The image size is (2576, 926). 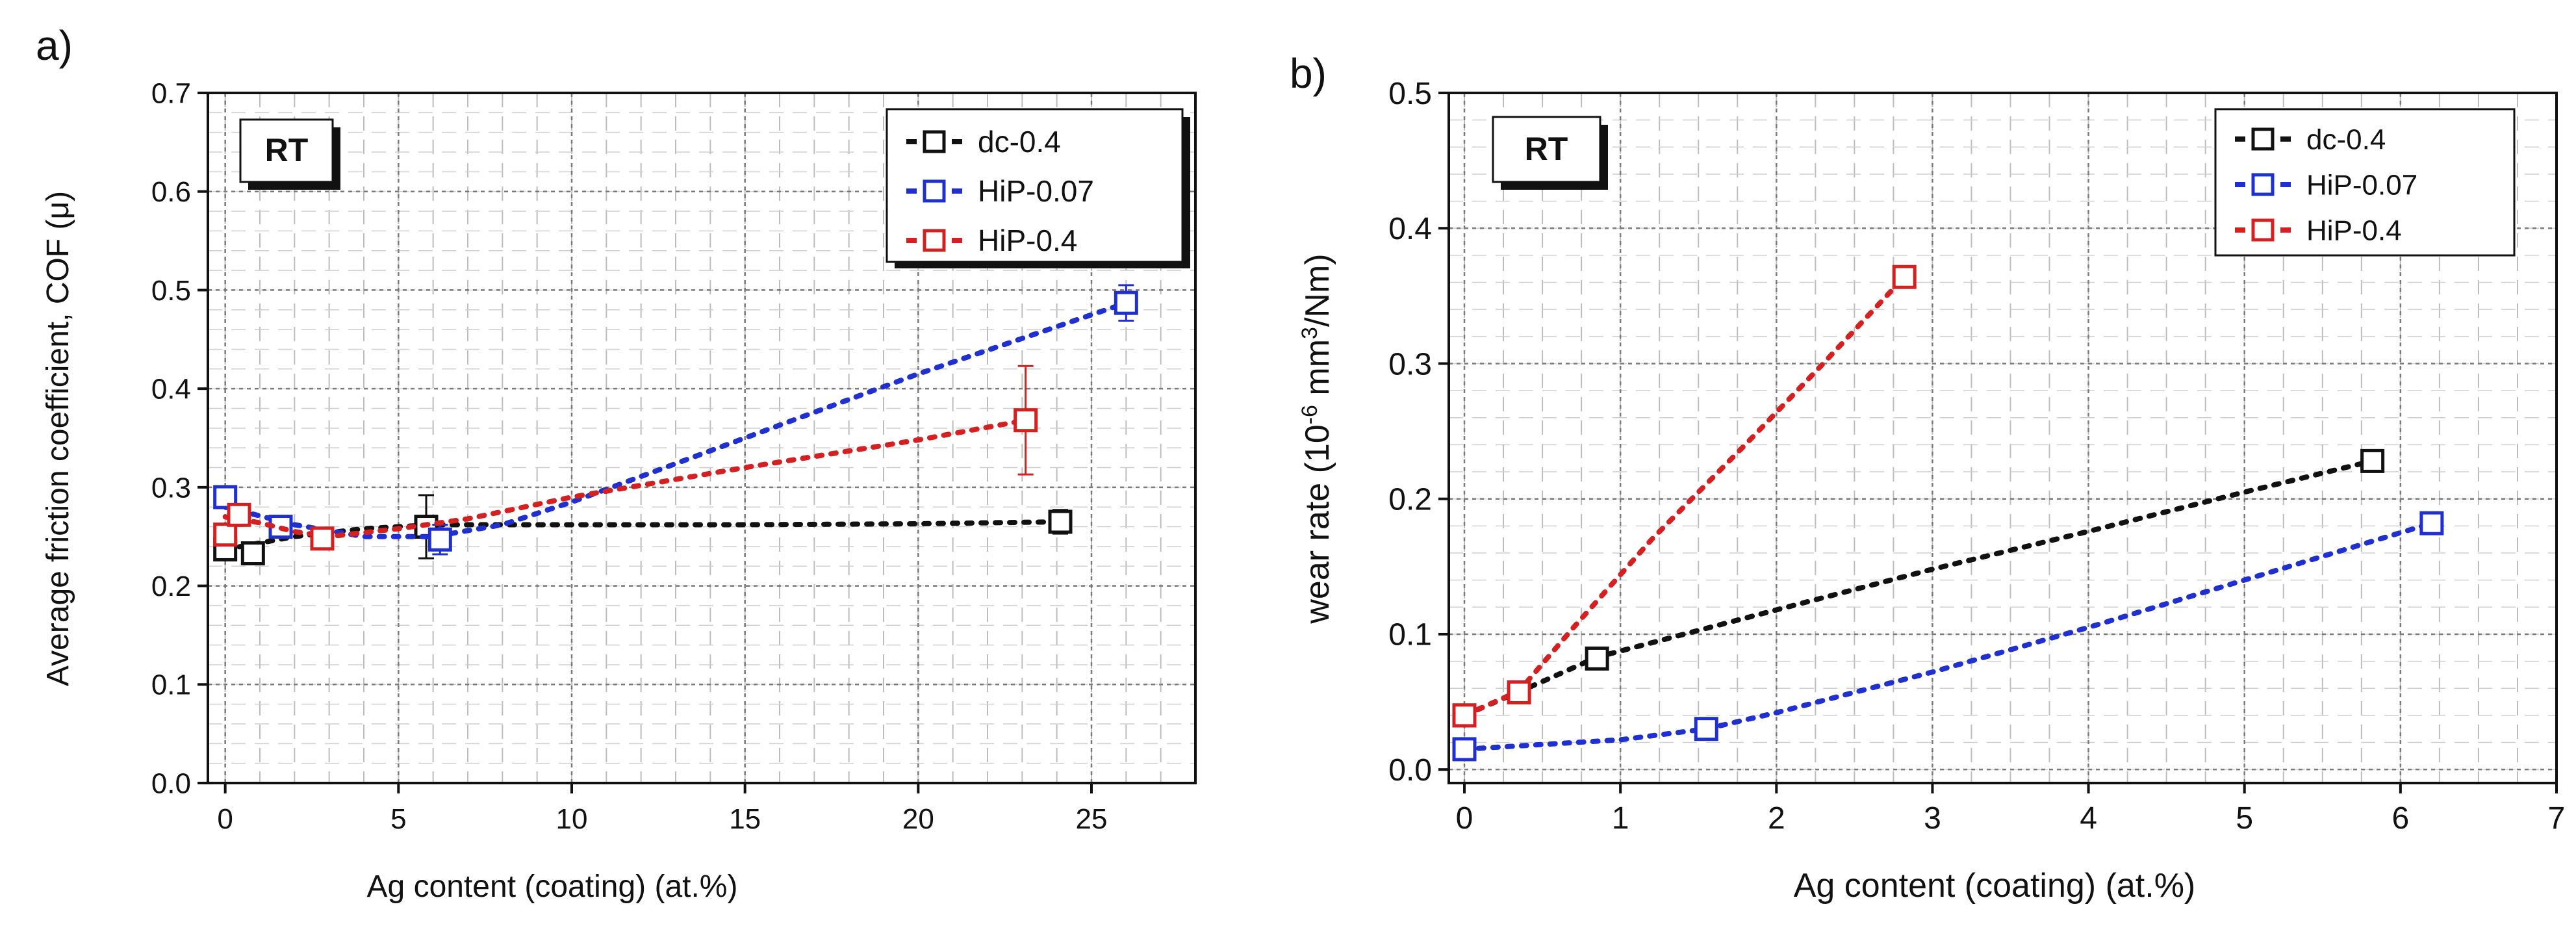 What do you see at coordinates (745, 819) in the screenshot?
I see `x-tick-label: 15` at bounding box center [745, 819].